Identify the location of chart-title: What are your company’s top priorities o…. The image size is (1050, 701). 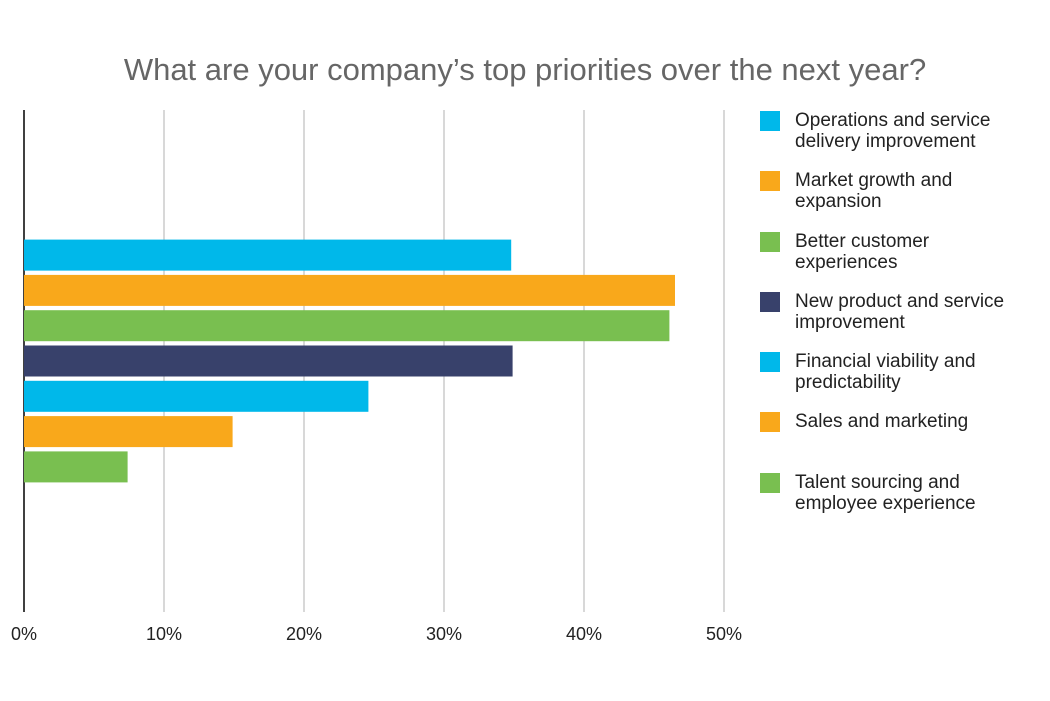
(525, 69).